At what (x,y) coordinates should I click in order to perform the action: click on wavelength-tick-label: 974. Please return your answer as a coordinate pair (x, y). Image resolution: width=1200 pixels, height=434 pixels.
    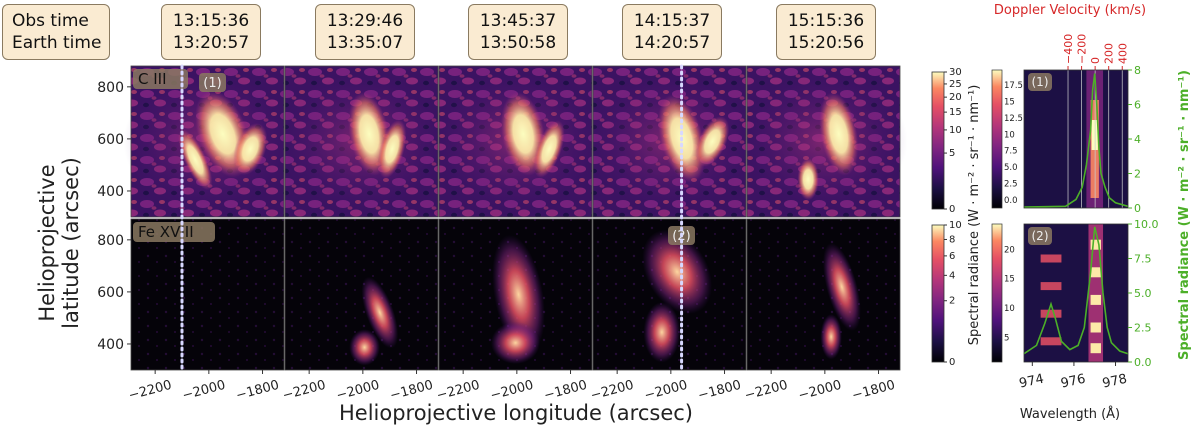
    Looking at the image, I should click on (1031, 382).